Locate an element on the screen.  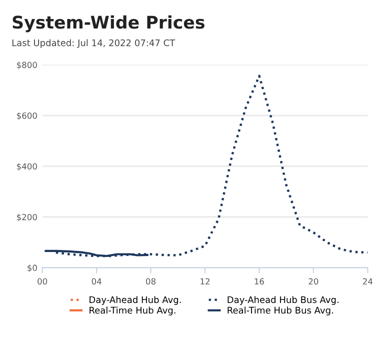
x-tick-label: 24 is located at coordinates (367, 281).